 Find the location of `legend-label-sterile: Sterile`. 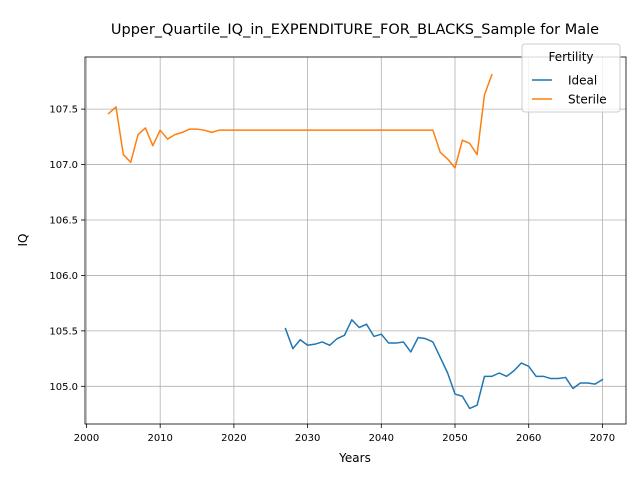

legend-label-sterile: Sterile is located at coordinates (587, 100).